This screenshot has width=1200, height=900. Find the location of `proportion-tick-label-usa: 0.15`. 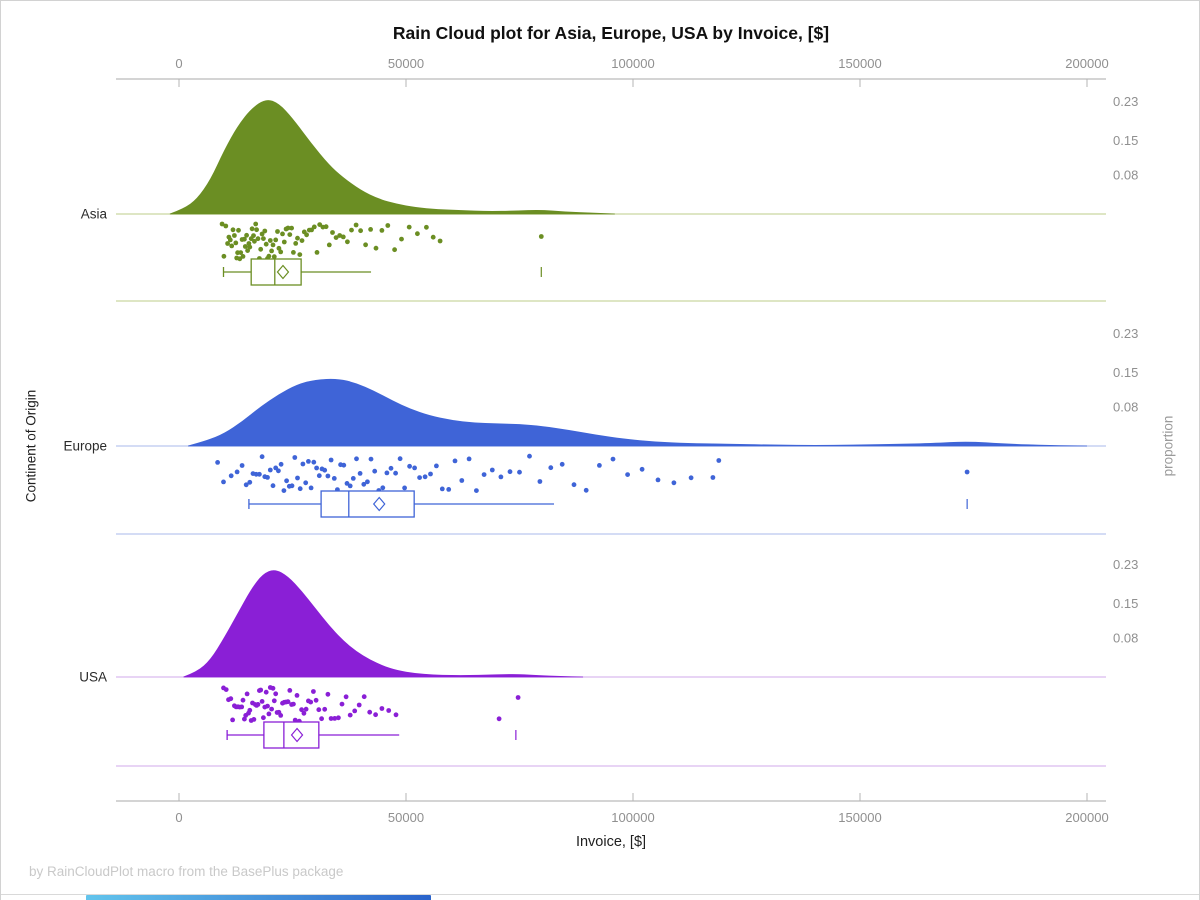

proportion-tick-label-usa: 0.15 is located at coordinates (1125, 603).